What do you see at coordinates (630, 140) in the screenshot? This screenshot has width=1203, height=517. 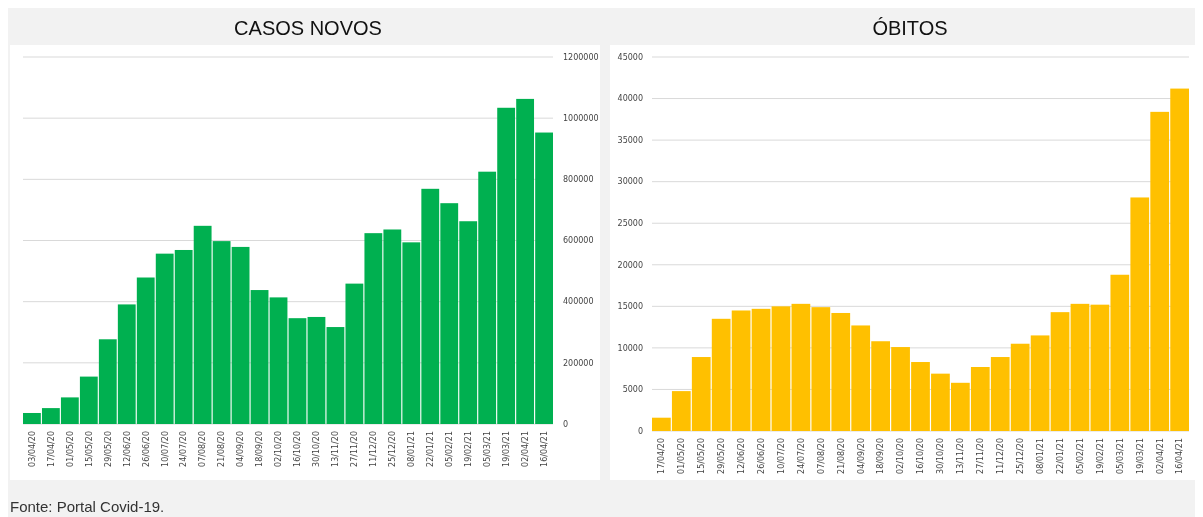 I see `y-tick-label: 35000` at bounding box center [630, 140].